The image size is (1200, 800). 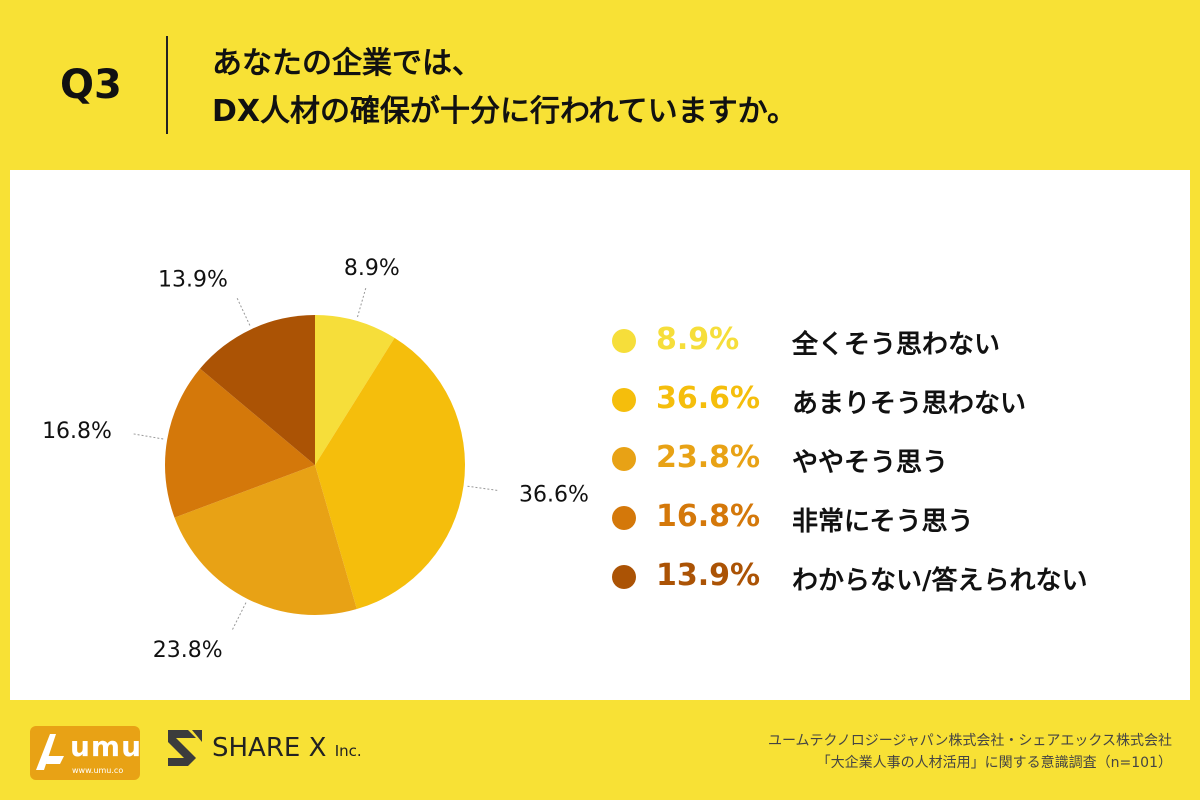 What do you see at coordinates (106, 746) in the screenshot?
I see `umu-logo-text: umu` at bounding box center [106, 746].